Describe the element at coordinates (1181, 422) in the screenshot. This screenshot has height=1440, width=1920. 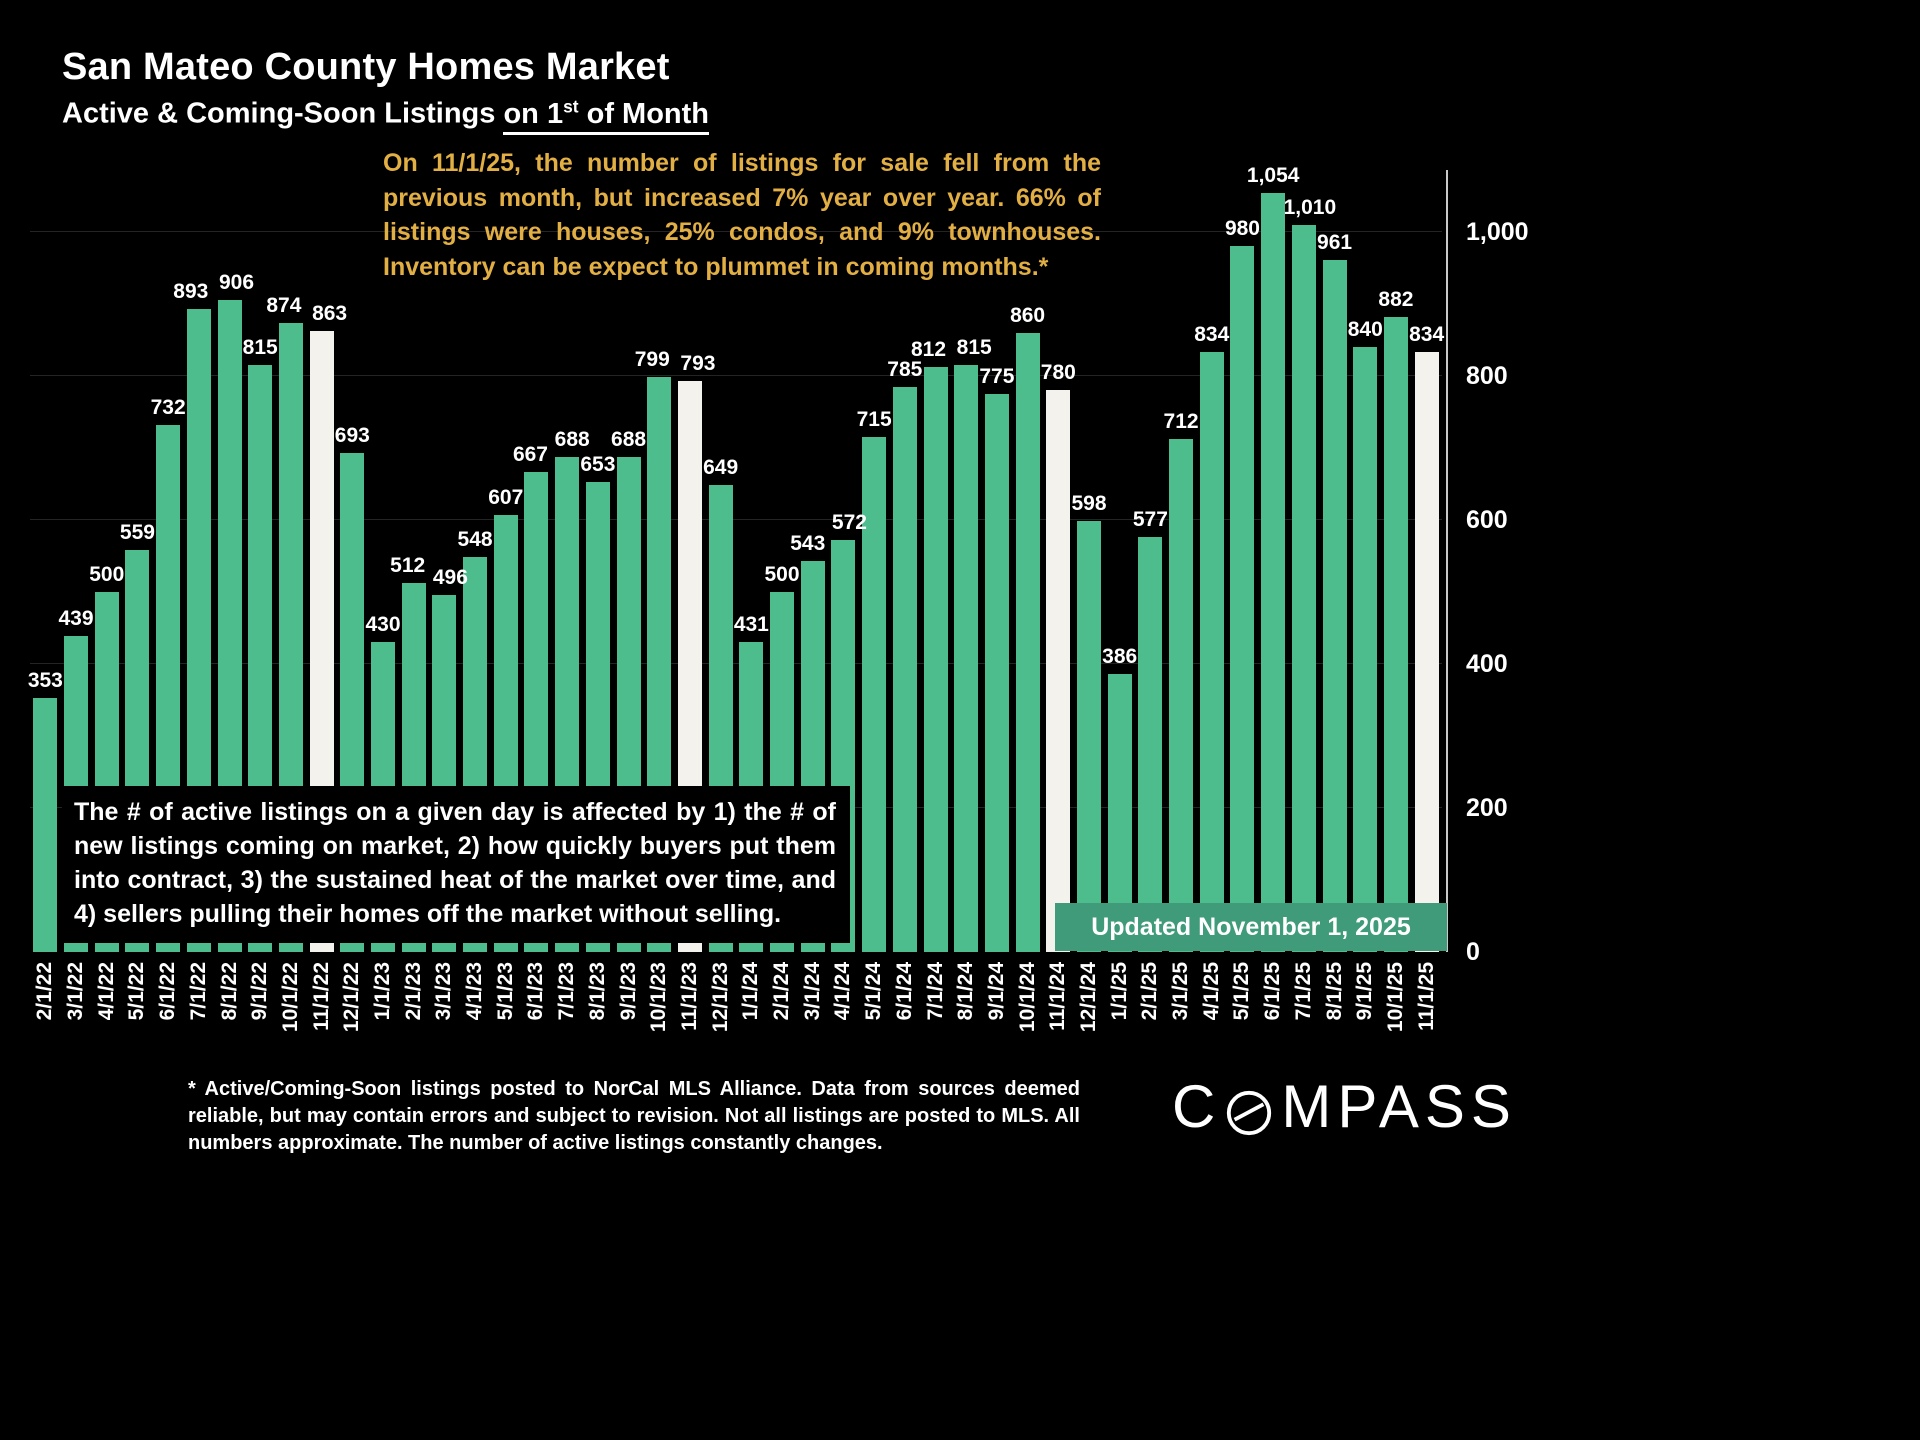
I see `bar-value-label: 712` at that location.